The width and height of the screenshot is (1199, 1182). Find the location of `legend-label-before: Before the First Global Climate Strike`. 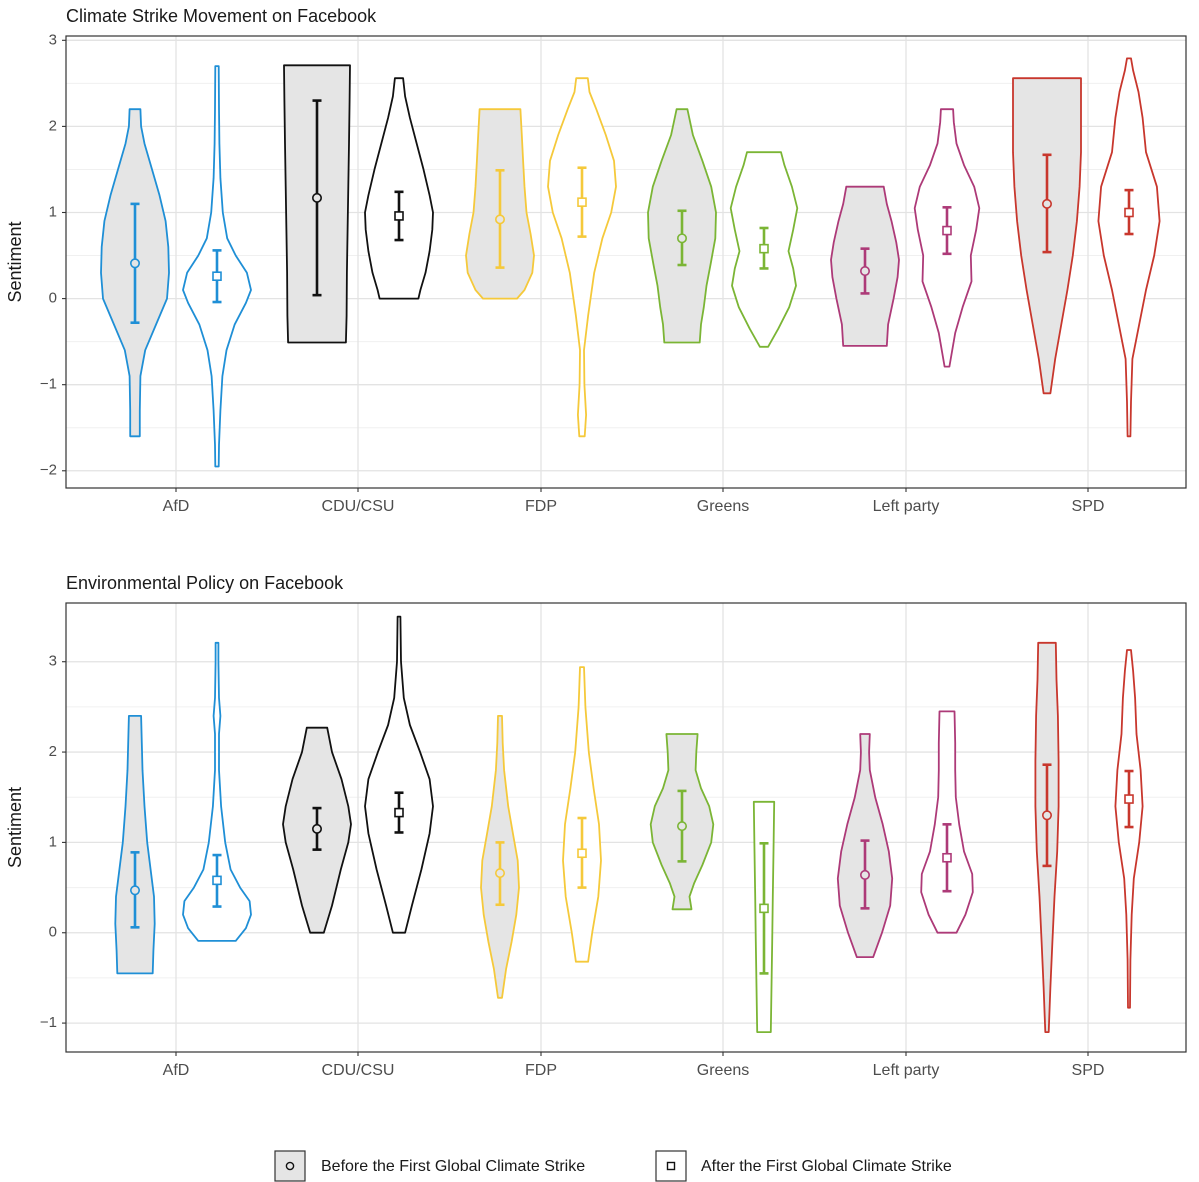

legend-label-before: Before the First Global Climate Strike is located at coordinates (453, 1166).